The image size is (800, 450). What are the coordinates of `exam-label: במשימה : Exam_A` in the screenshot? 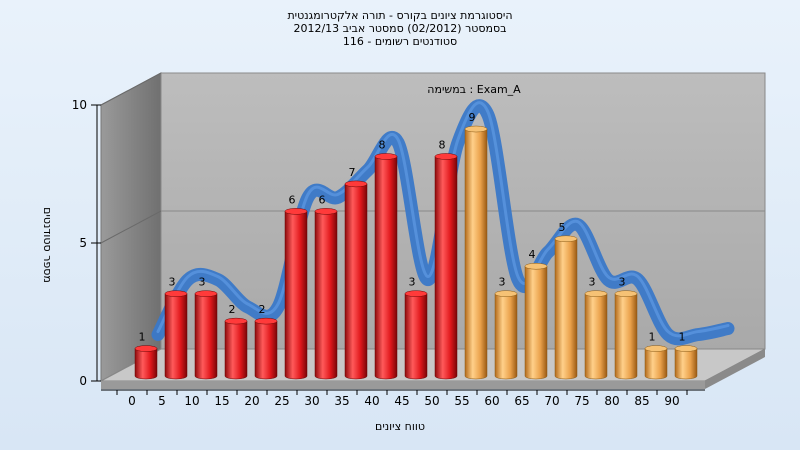 It's located at (474, 89).